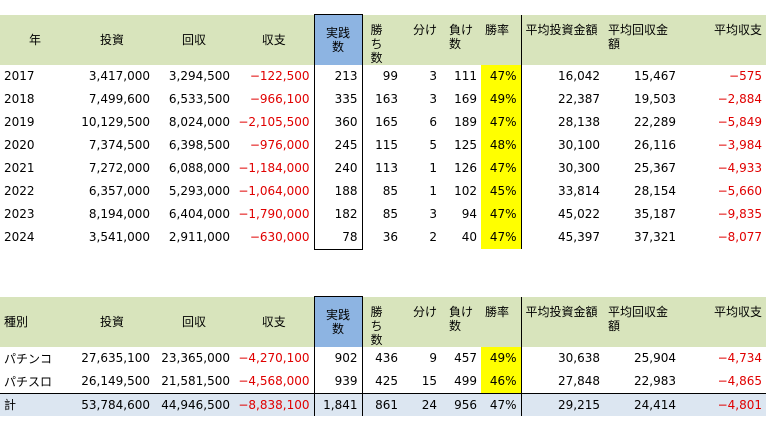 This screenshot has width=784, height=439. What do you see at coordinates (579, 122) in the screenshot?
I see `avg-invest-cell: 28,138` at bounding box center [579, 122].